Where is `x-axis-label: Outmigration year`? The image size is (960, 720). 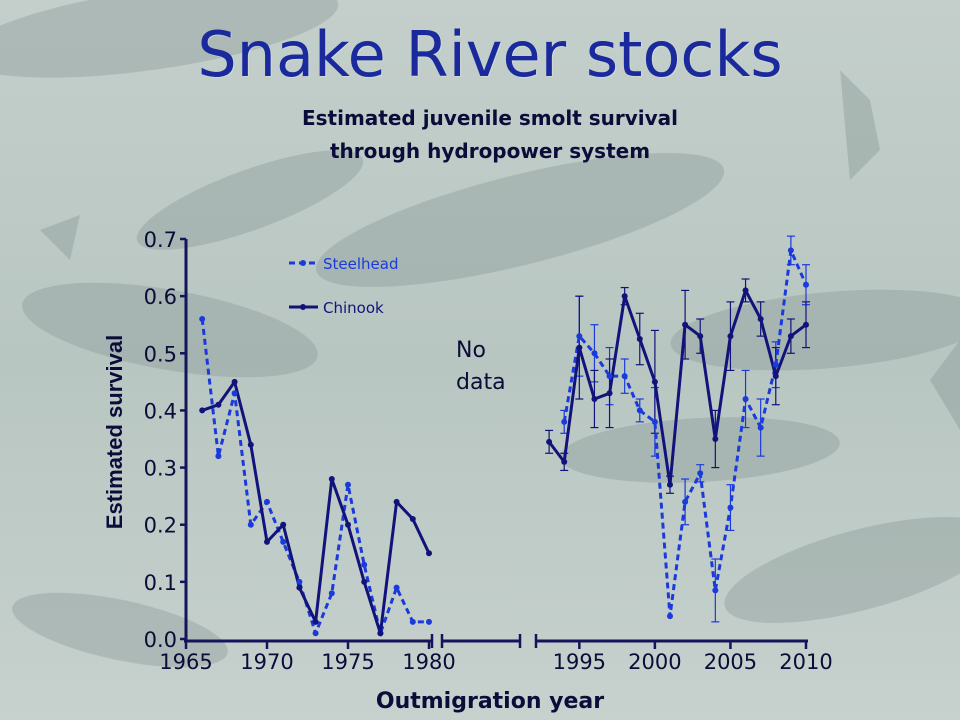
x-axis-label: Outmigration year is located at coordinates (490, 701).